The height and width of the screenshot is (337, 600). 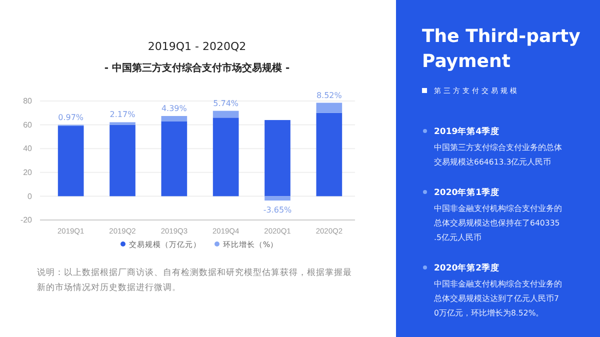 What do you see at coordinates (197, 68) in the screenshot?
I see `chart-subtitle: - 中国第三方支付综合支付市场交易规模 -` at bounding box center [197, 68].